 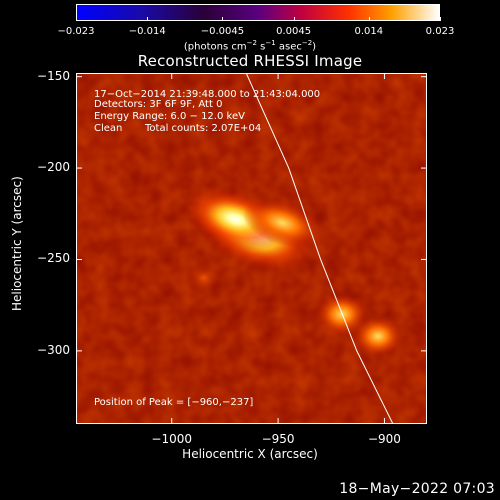 What do you see at coordinates (250, 46) in the screenshot?
I see `colorbar-units: (photons cm−2 s−1 asec−2)` at bounding box center [250, 46].